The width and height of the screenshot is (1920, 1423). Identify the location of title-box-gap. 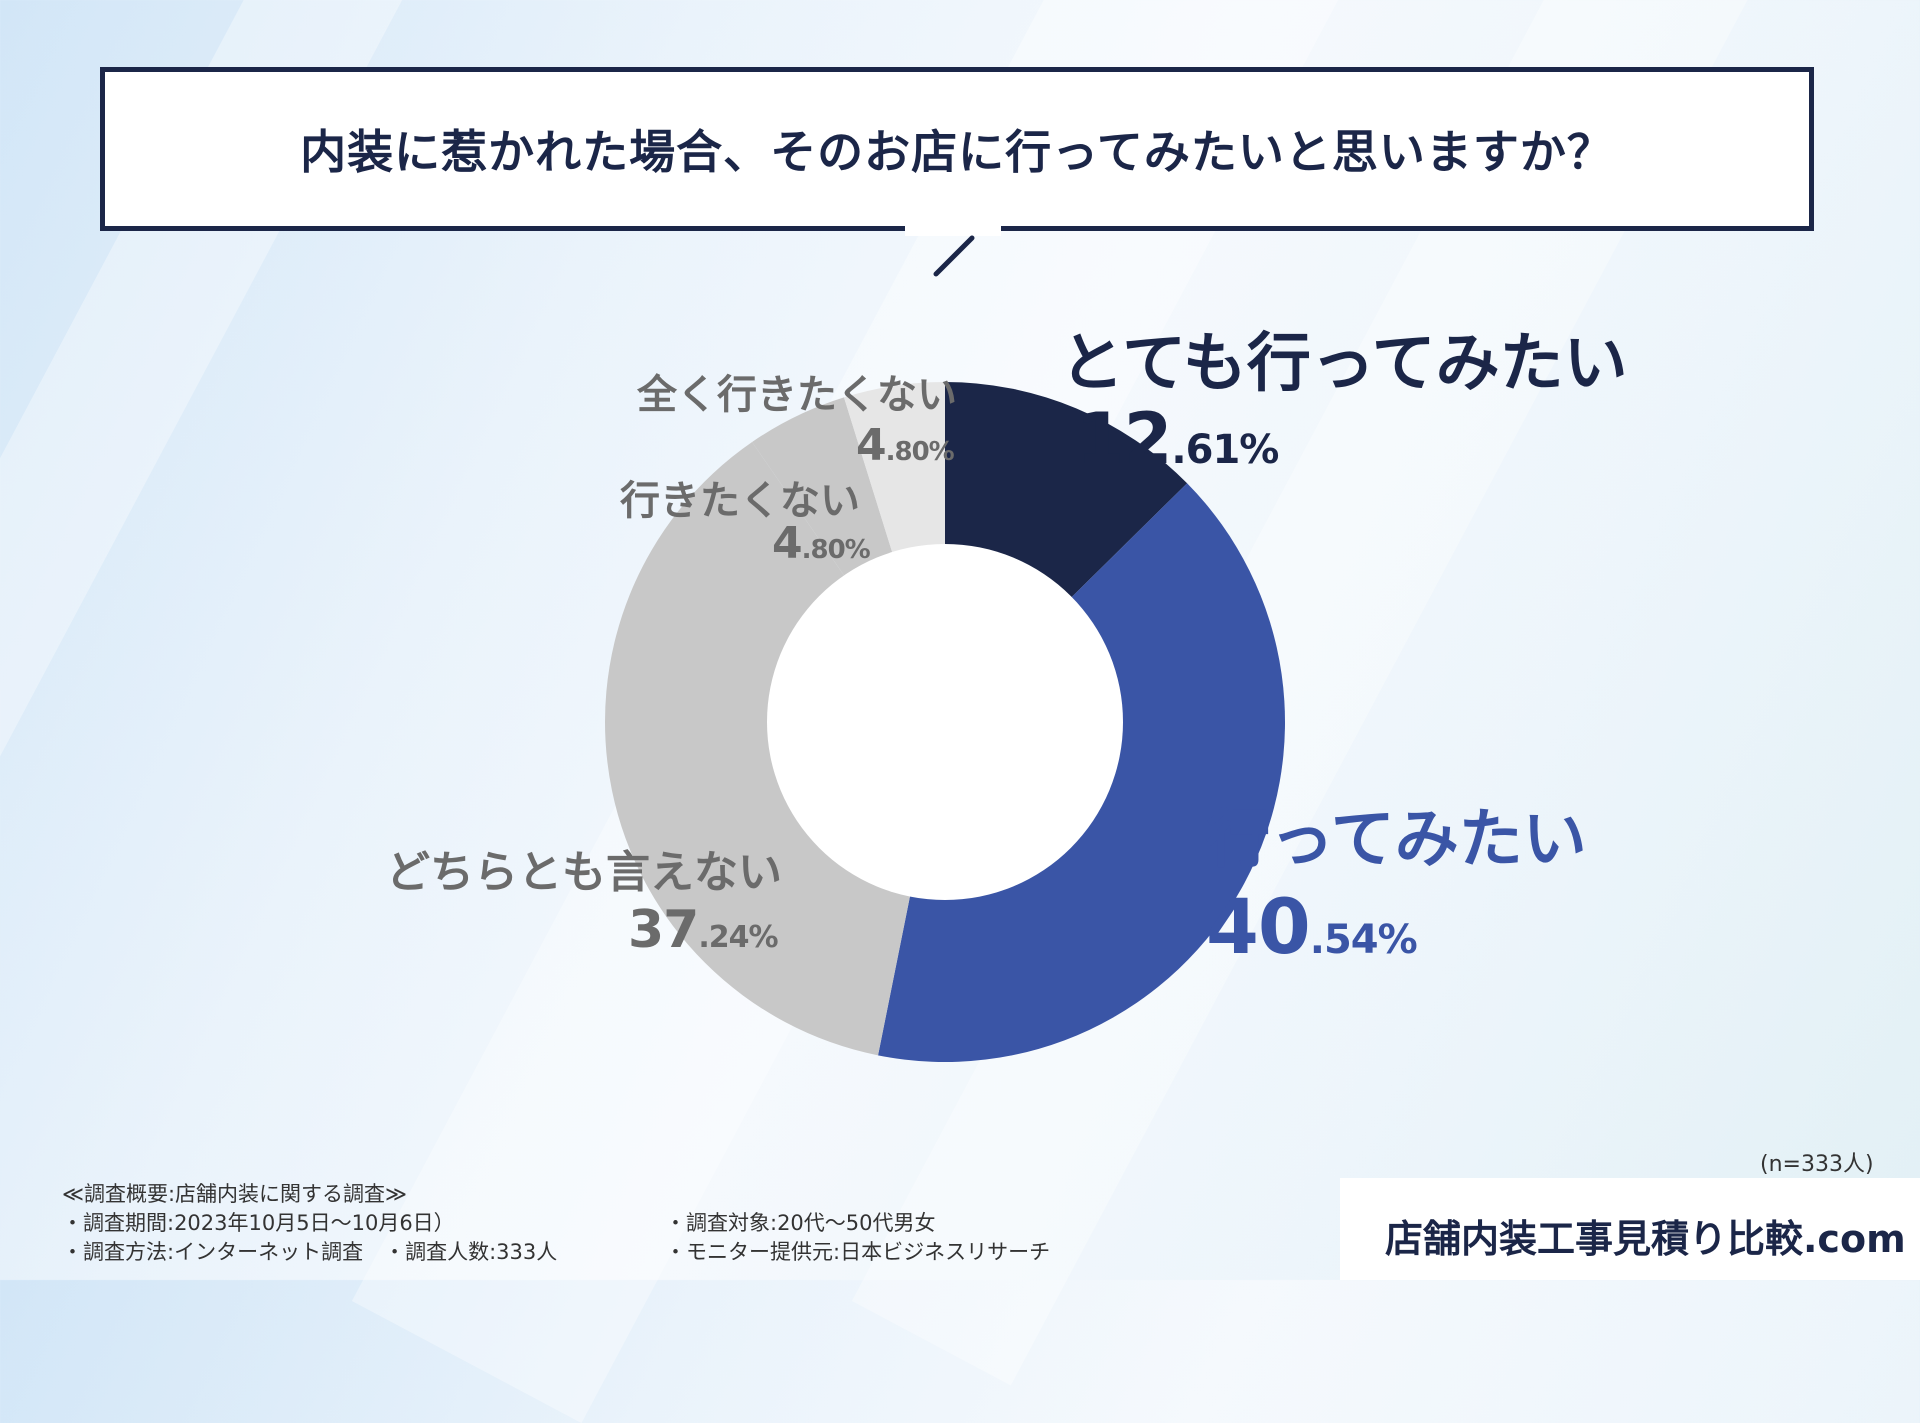
(953, 231).